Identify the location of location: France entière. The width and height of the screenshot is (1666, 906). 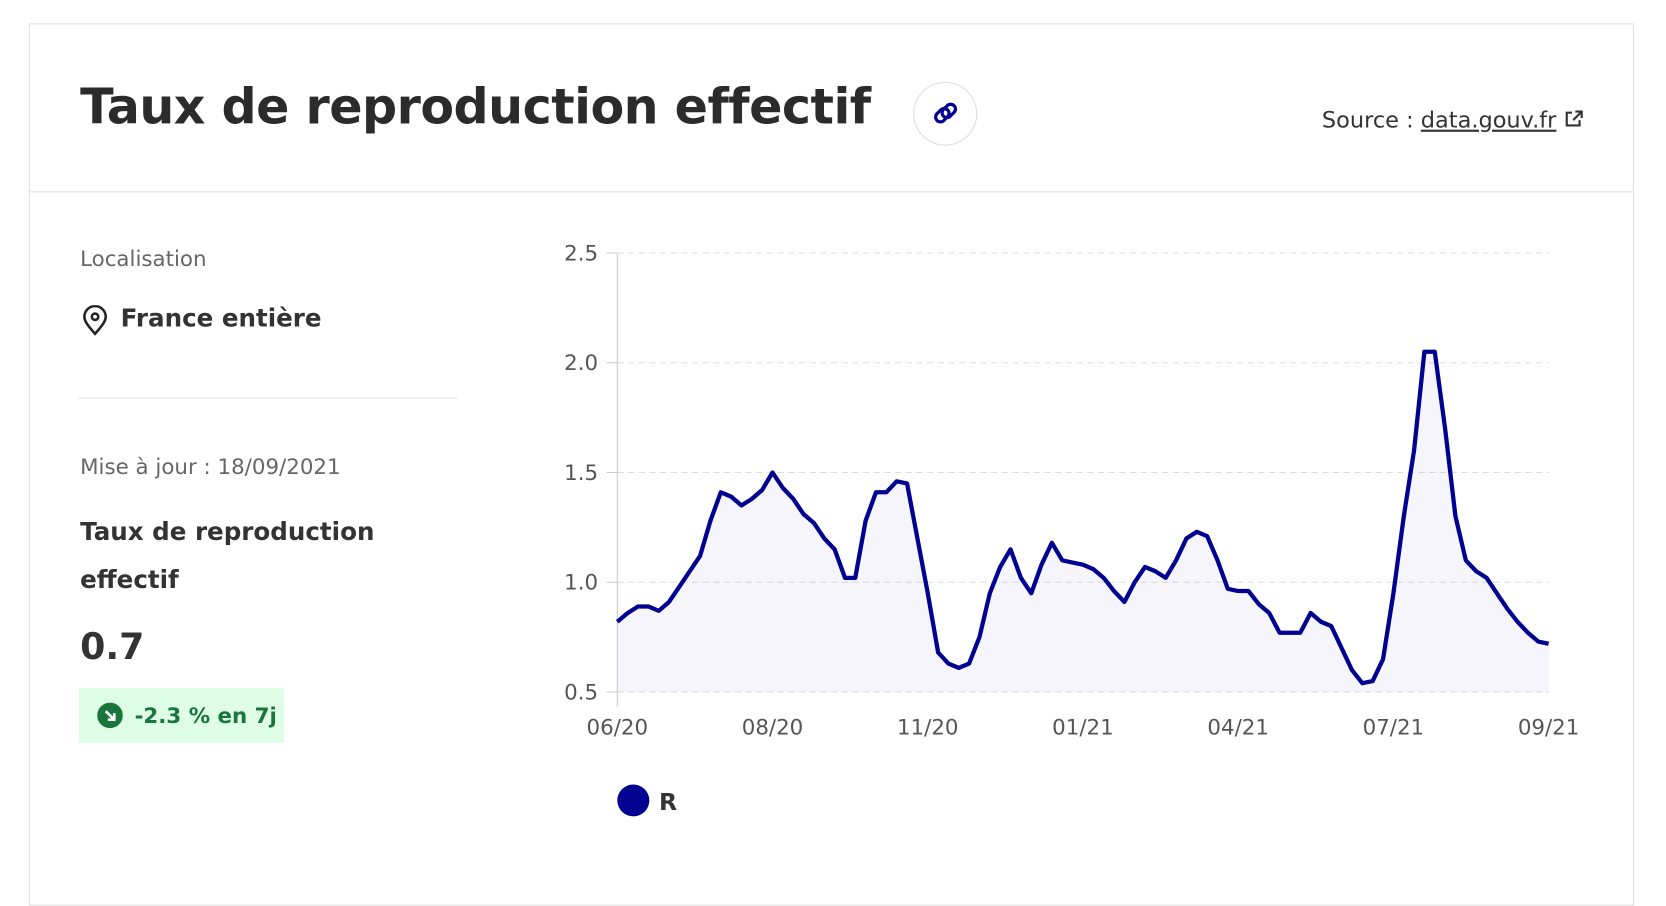
(221, 319).